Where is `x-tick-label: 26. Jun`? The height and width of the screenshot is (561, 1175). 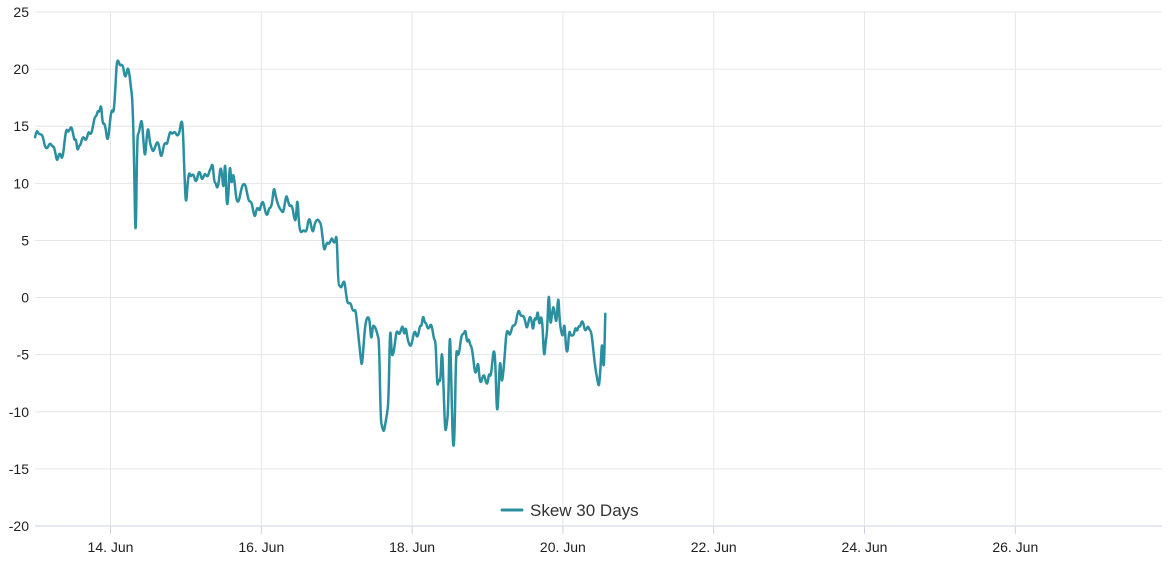 x-tick-label: 26. Jun is located at coordinates (1015, 547).